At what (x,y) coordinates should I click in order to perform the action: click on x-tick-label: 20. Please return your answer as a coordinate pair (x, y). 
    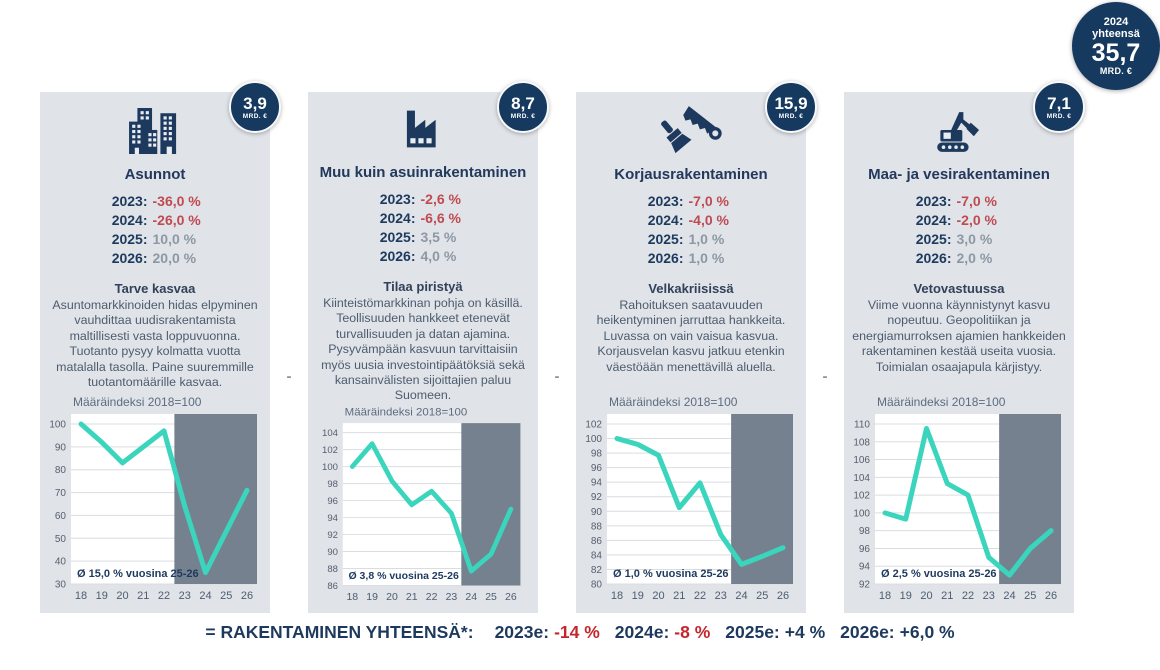
    Looking at the image, I should click on (122, 596).